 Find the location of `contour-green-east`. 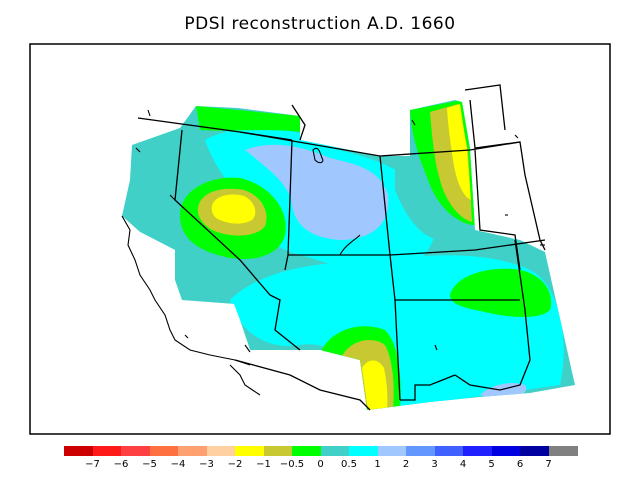

contour-green-east is located at coordinates (501, 292).